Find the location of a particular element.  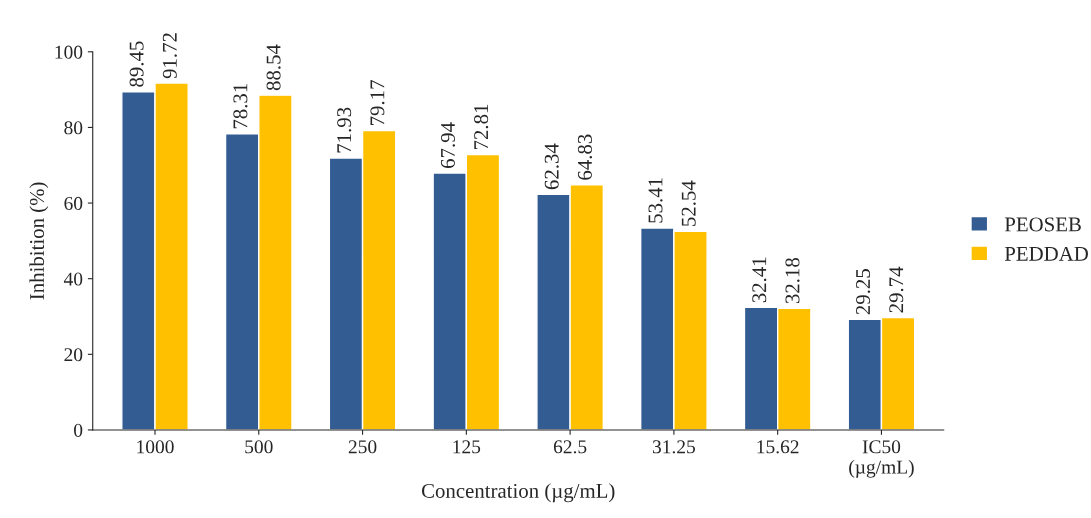

legend-label: PEDDAD is located at coordinates (1046, 253).